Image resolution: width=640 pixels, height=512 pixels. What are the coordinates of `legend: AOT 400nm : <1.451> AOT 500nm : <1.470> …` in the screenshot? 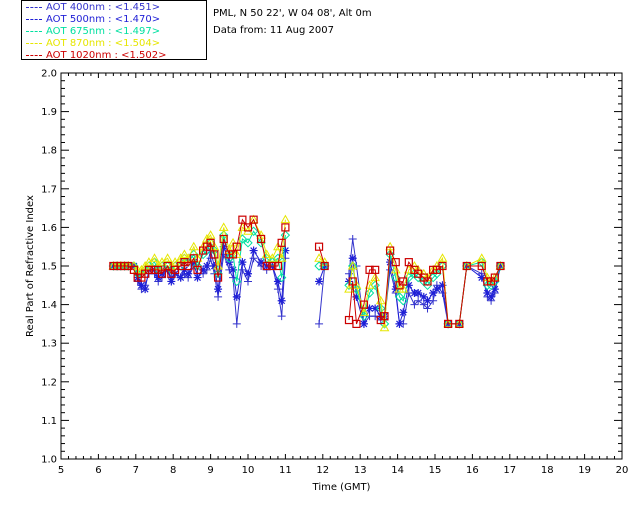 It's located at (114, 30).